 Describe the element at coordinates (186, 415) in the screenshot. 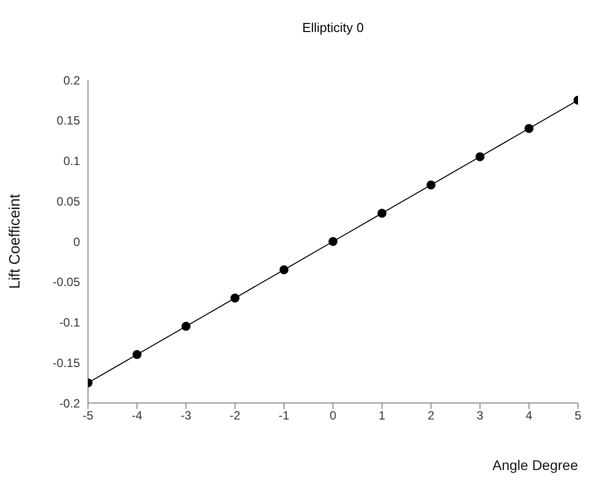

I see `x-tick-label: -3` at that location.